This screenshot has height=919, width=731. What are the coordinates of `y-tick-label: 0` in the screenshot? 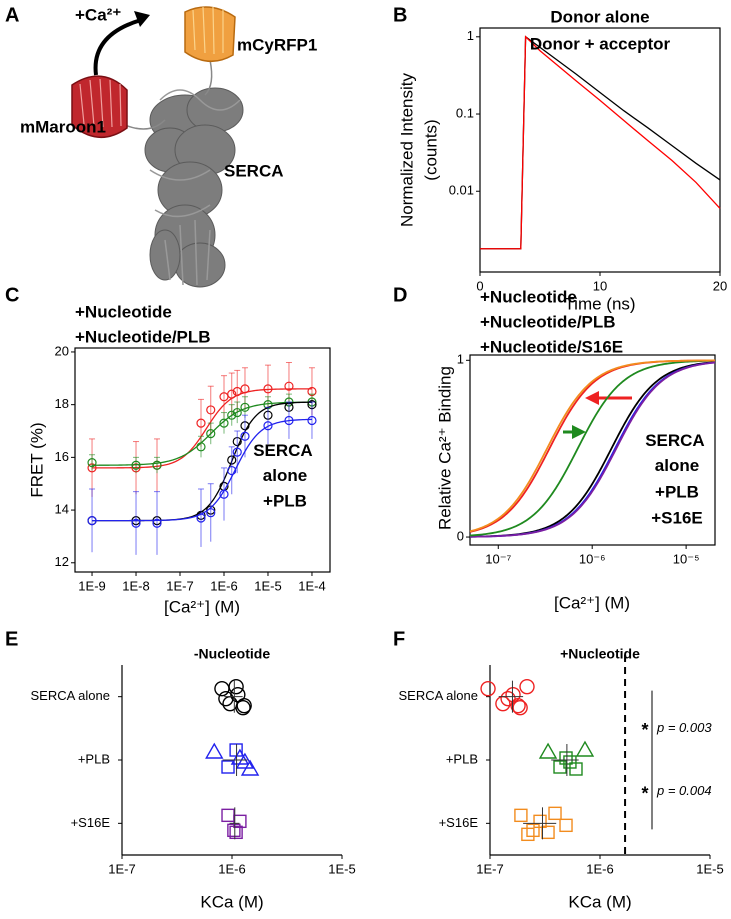 It's located at (460, 535).